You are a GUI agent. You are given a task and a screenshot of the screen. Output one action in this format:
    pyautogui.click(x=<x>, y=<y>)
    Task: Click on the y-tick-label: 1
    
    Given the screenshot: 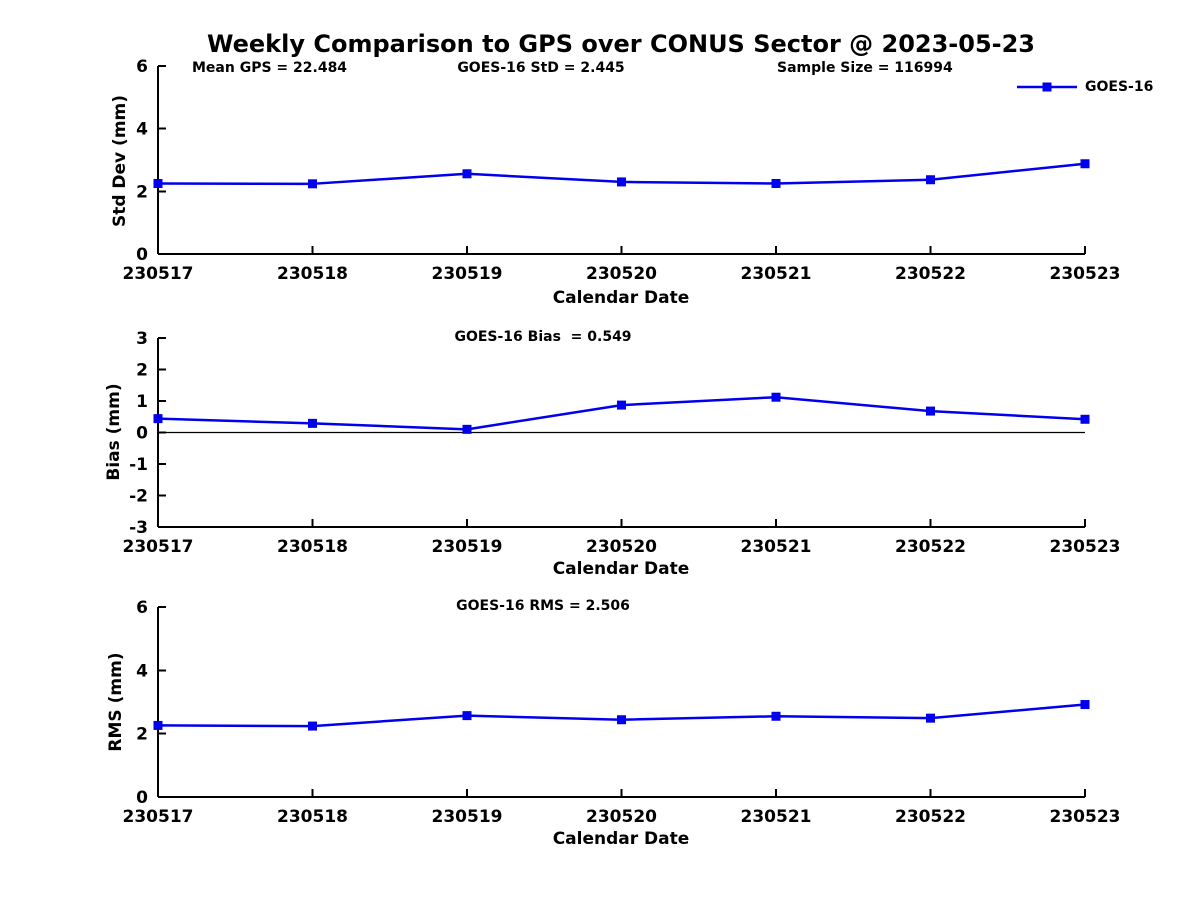 What is the action you would take?
    pyautogui.click(x=142, y=402)
    